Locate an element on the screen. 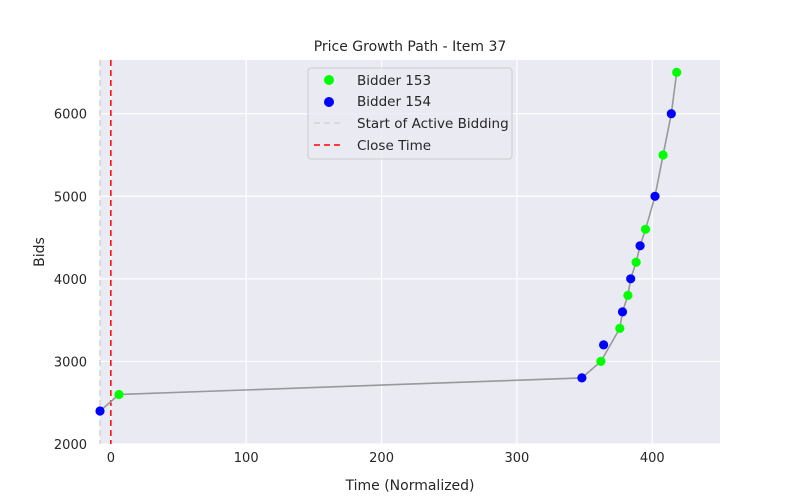  x-tick-label: 400 is located at coordinates (652, 458).